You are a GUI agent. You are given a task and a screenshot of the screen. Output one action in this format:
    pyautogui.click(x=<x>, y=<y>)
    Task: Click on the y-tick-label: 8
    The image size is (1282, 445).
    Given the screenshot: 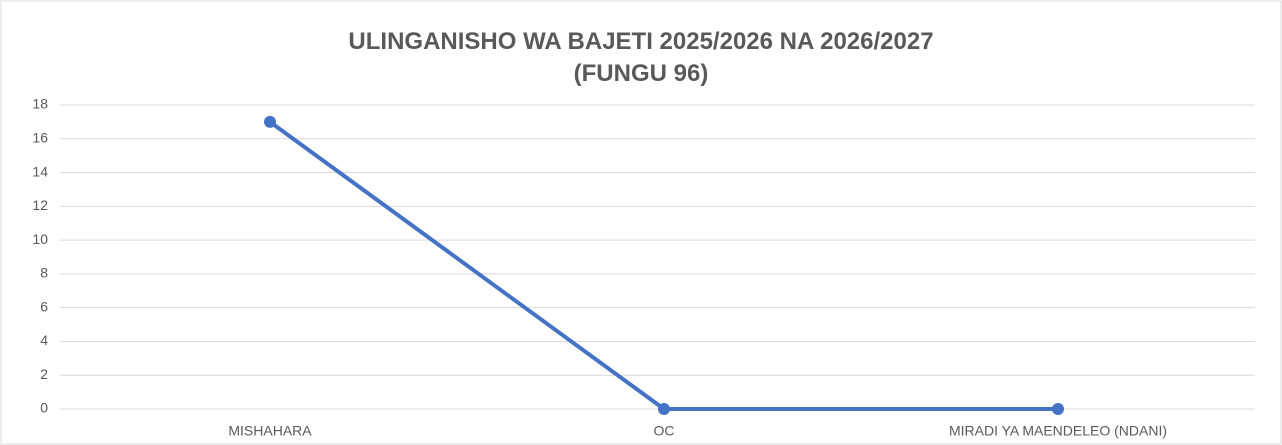 What is the action you would take?
    pyautogui.click(x=44, y=273)
    